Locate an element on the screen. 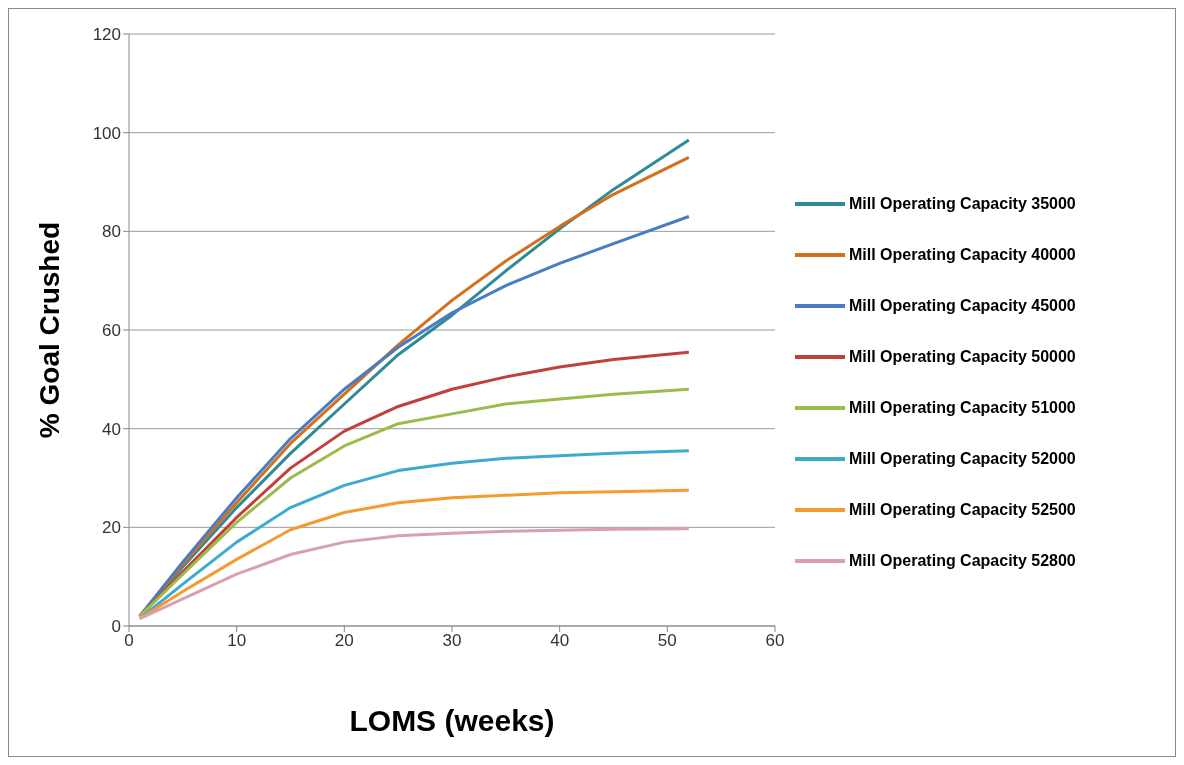  y-tick-label: 60 is located at coordinates (111, 331).